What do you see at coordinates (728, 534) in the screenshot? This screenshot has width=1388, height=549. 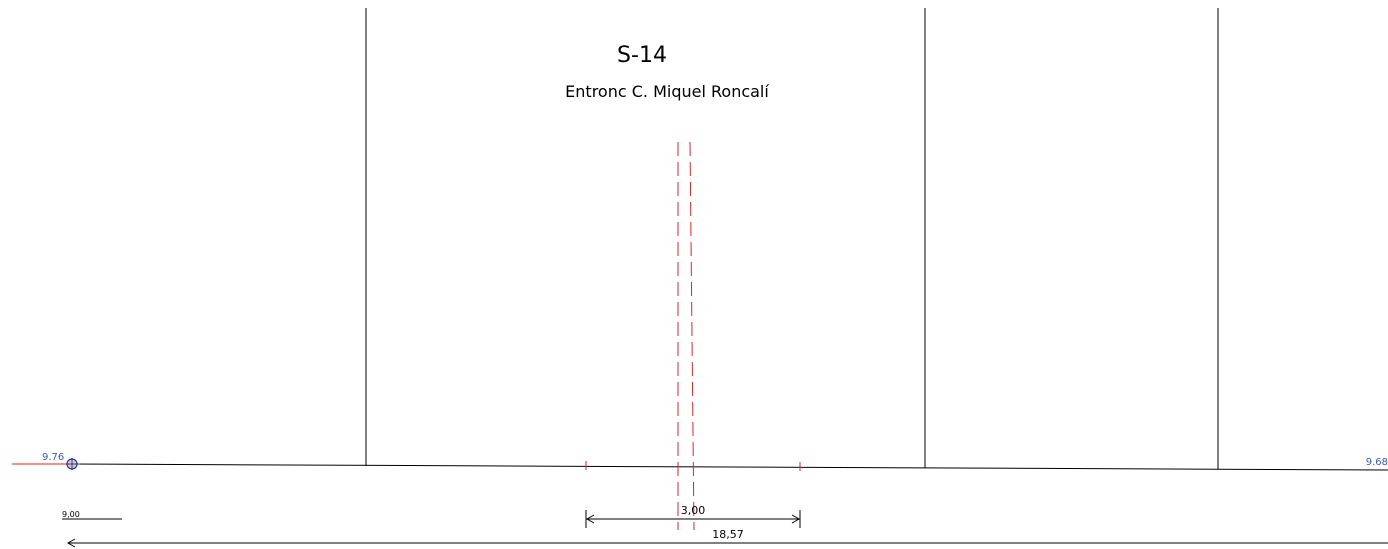 I see `total-width-value: 18,57` at bounding box center [728, 534].